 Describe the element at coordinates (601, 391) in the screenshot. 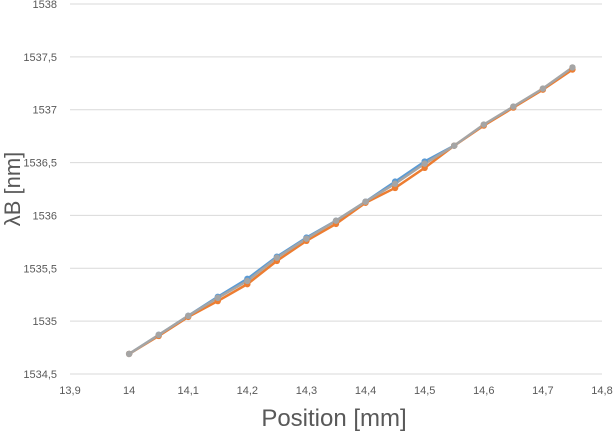

I see `x-tick-label: 14,8` at that location.